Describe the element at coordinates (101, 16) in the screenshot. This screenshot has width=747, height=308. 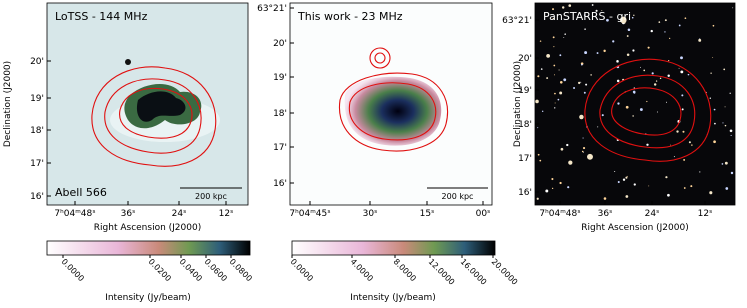
I see `panel-label: LoTSS - 144 MHz` at that location.